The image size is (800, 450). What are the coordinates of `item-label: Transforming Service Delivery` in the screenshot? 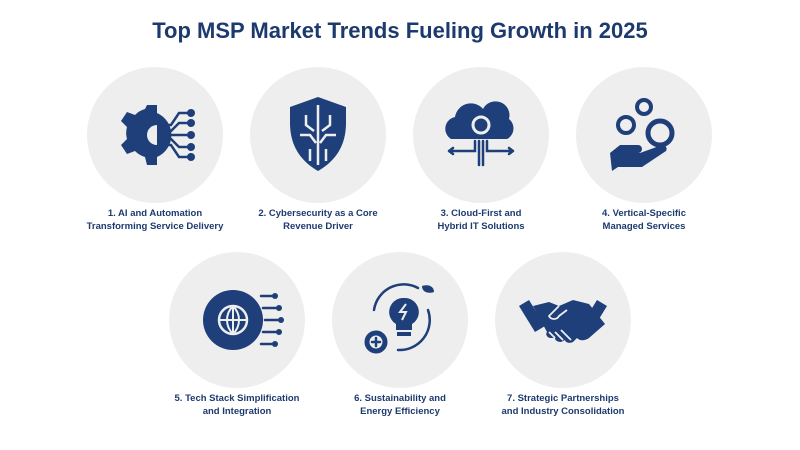 It's located at (155, 226).